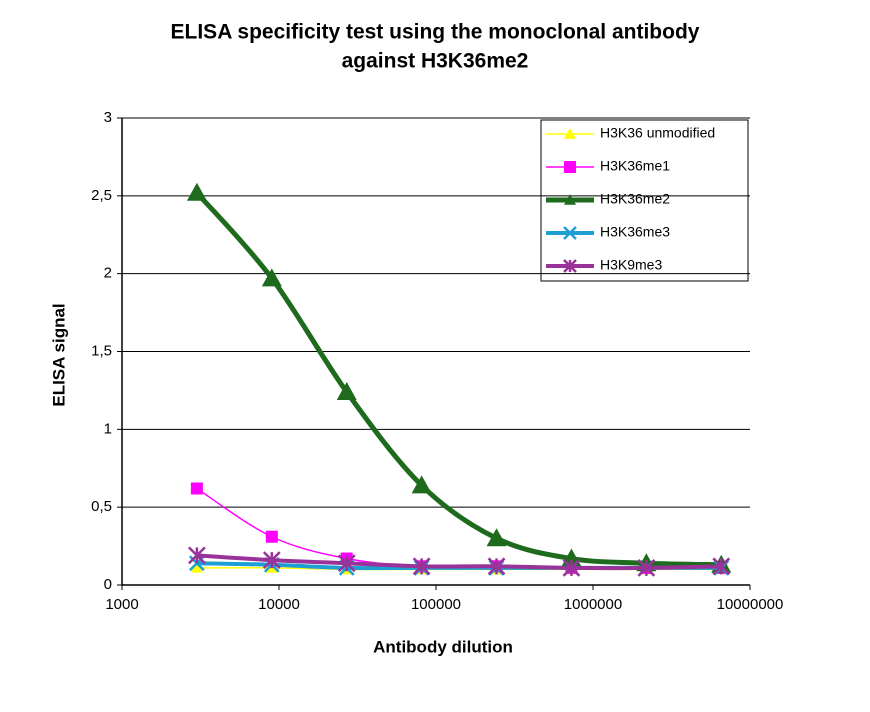  Describe the element at coordinates (443, 646) in the screenshot. I see `x-axis-label: Antibody dilution` at that location.